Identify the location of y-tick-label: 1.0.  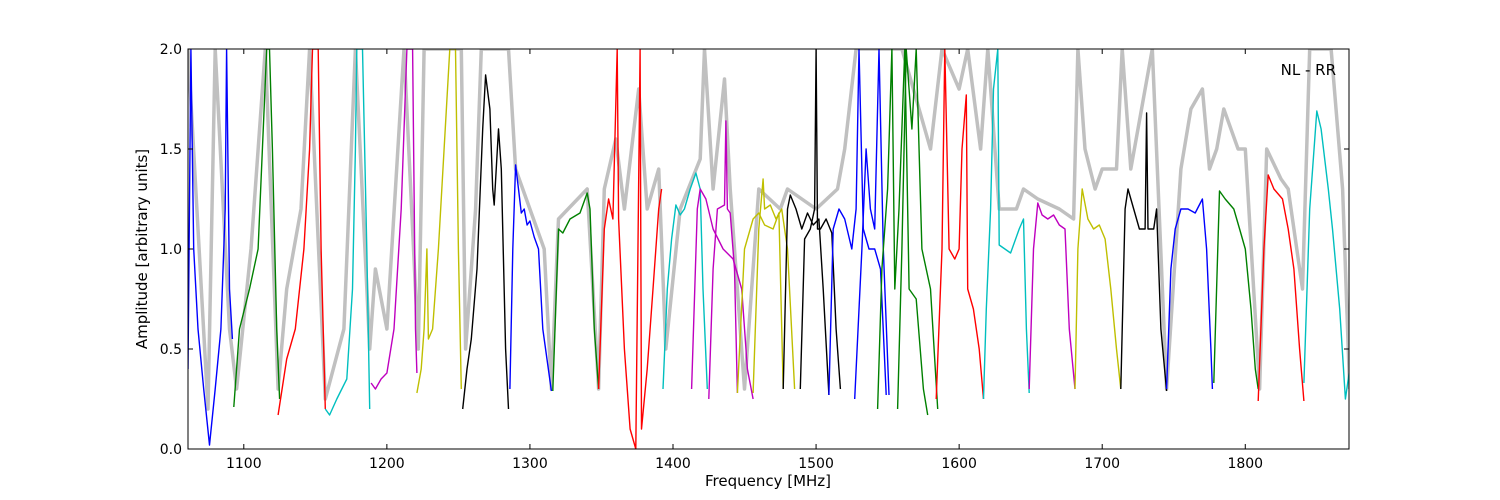
(171, 250).